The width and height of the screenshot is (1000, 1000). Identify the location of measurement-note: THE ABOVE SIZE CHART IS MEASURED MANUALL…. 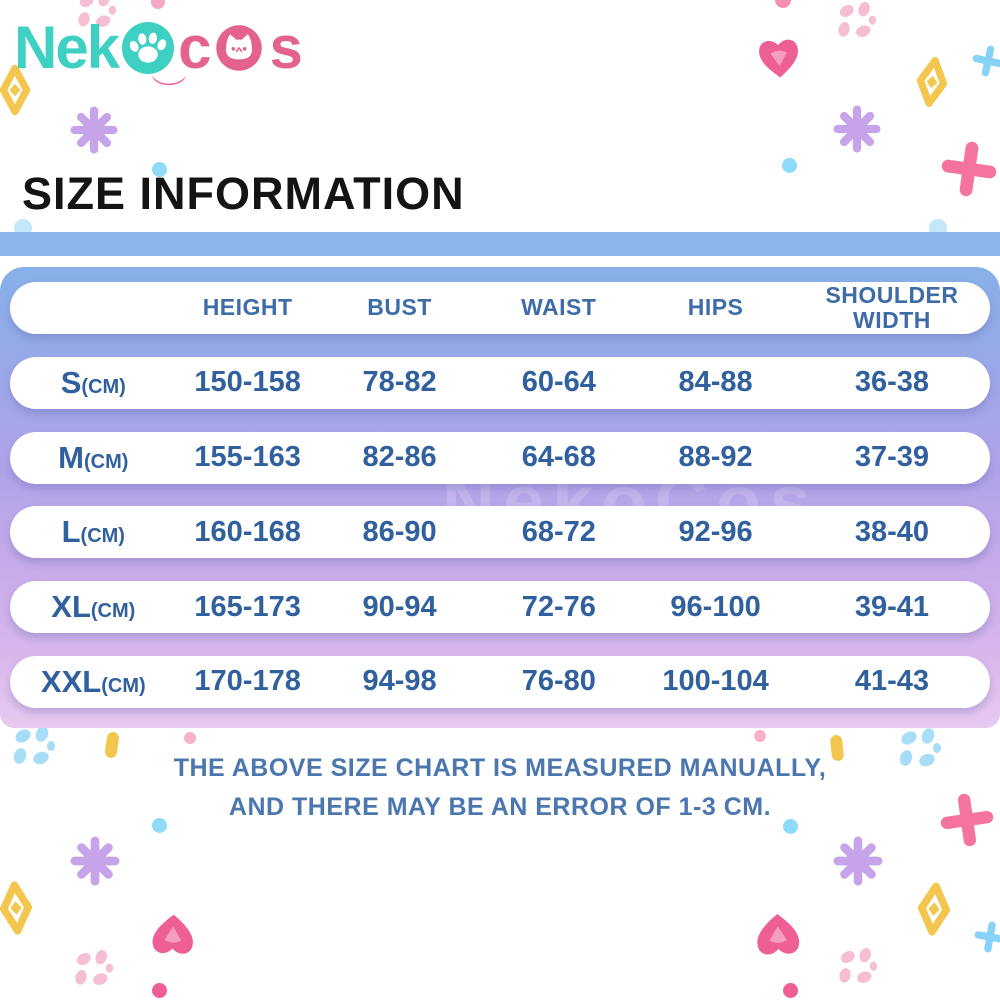
(500, 788).